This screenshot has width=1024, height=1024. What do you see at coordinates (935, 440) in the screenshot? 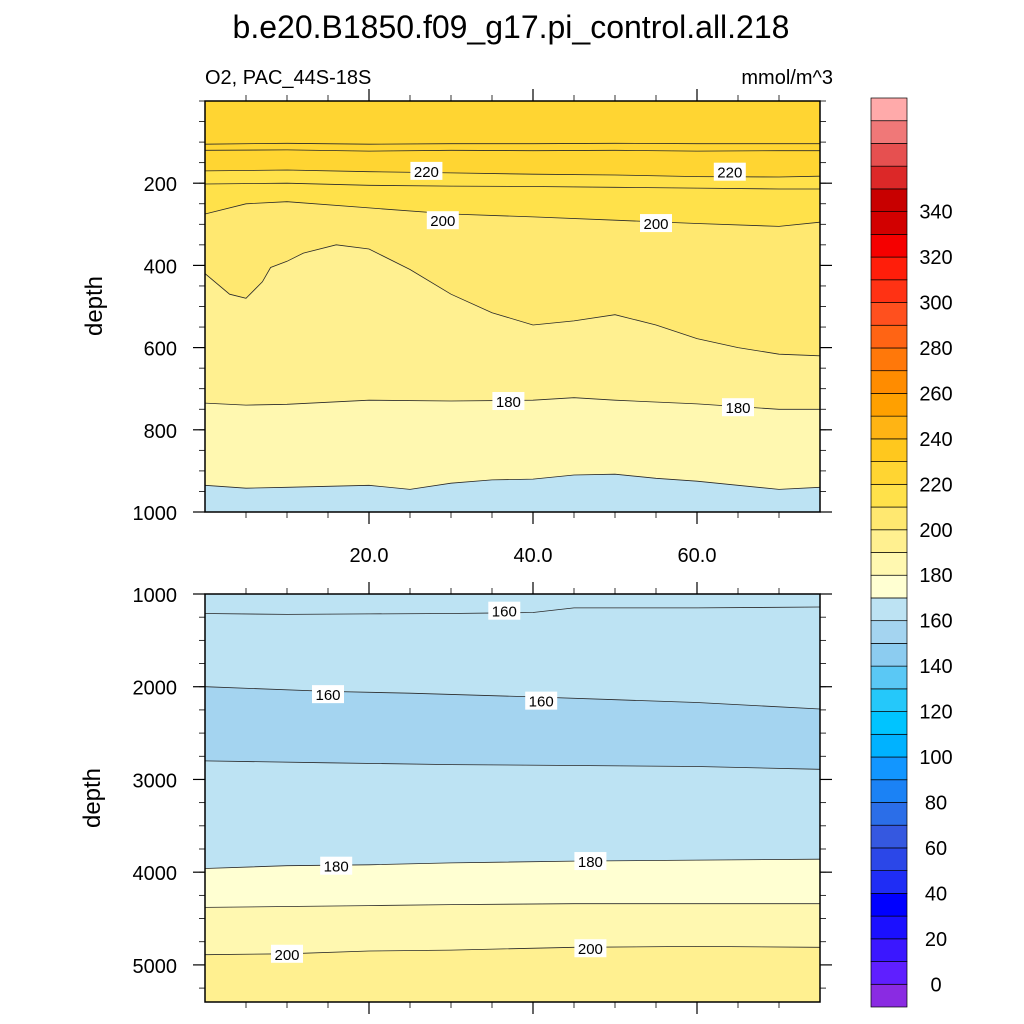
I see `colorbar-label: 240` at bounding box center [935, 440].